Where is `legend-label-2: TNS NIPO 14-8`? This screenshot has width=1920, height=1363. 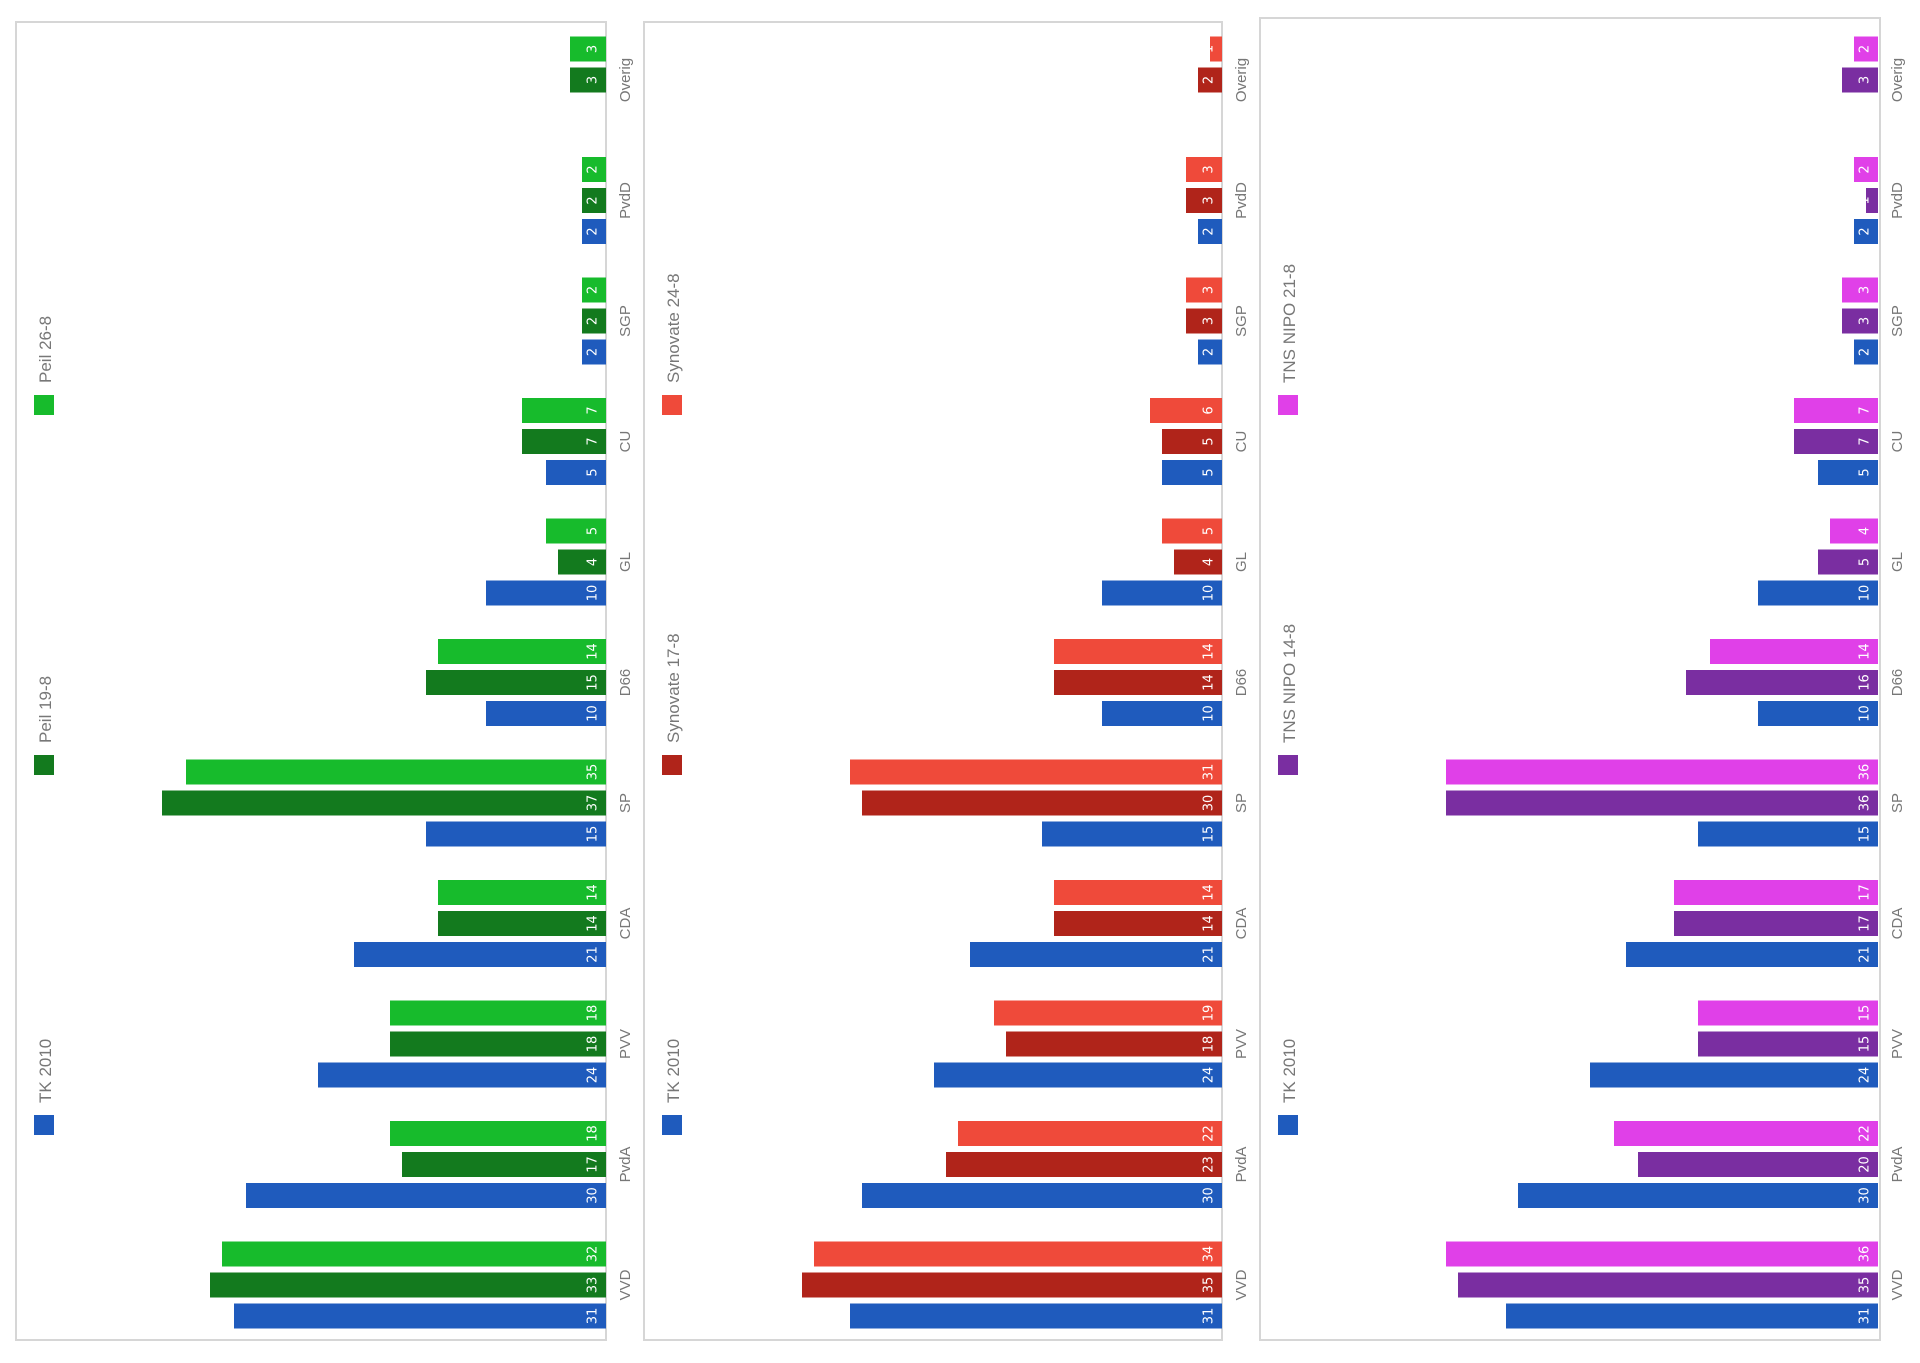 legend-label-2: TNS NIPO 14-8 is located at coordinates (1289, 683).